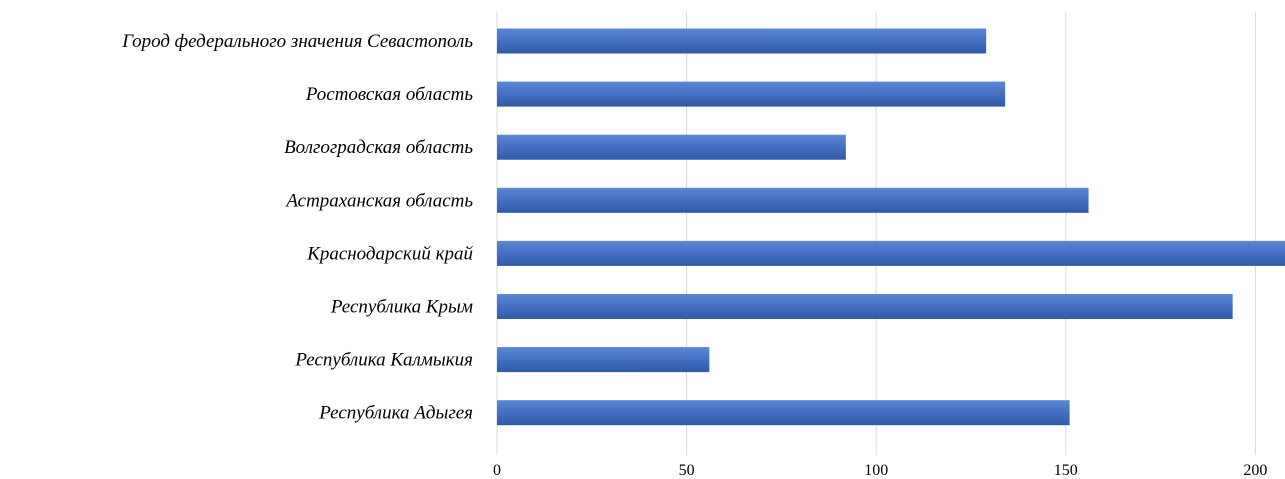 This screenshot has height=479, width=1285. Describe the element at coordinates (378, 200) in the screenshot. I see `category-label: Астраханская область` at that location.